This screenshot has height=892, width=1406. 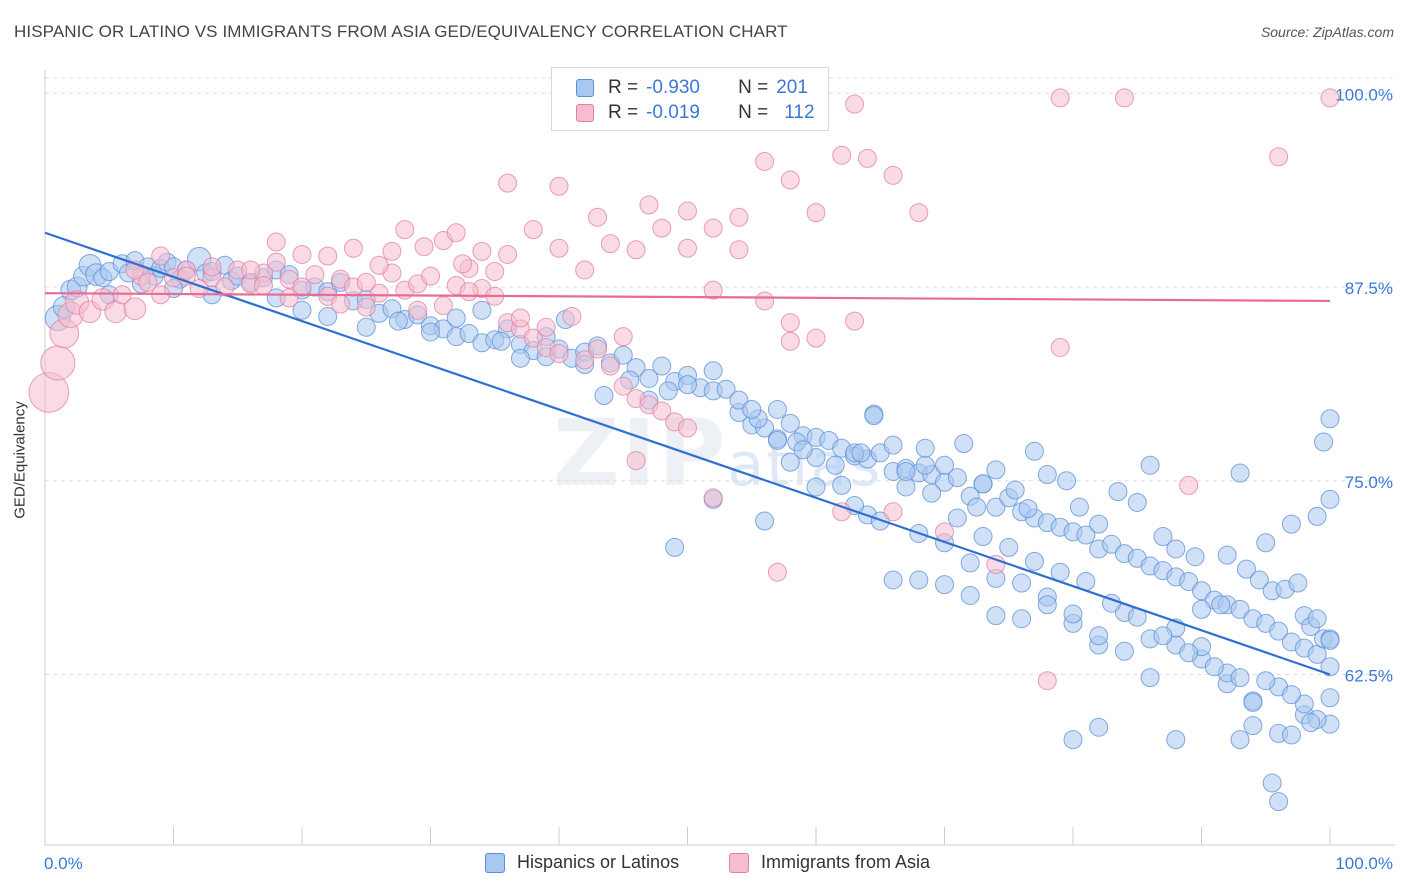 What do you see at coordinates (1327, 32) in the screenshot?
I see `chart-source: Source: ZipAtlas.com` at bounding box center [1327, 32].